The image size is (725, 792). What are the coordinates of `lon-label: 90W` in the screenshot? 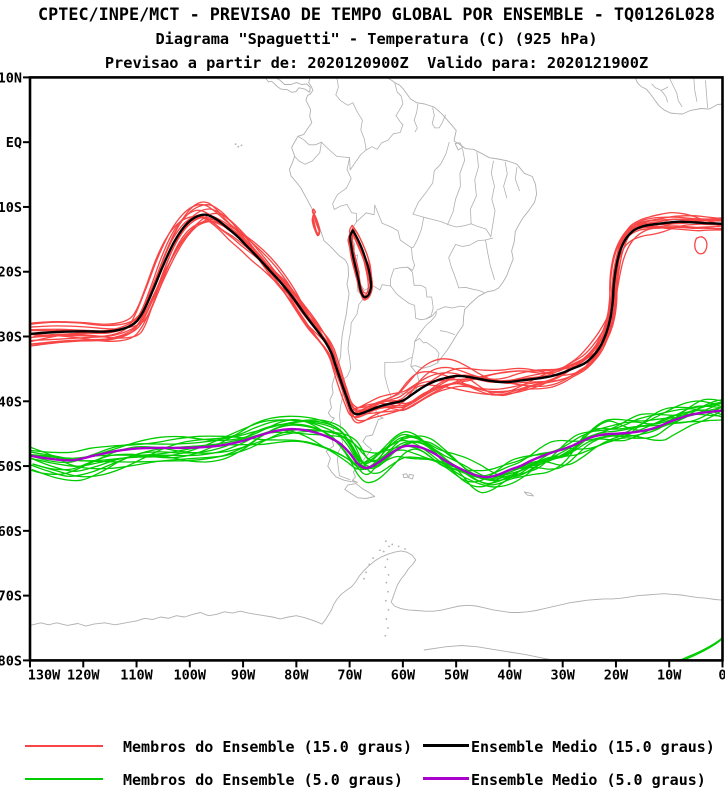 It's located at (243, 675).